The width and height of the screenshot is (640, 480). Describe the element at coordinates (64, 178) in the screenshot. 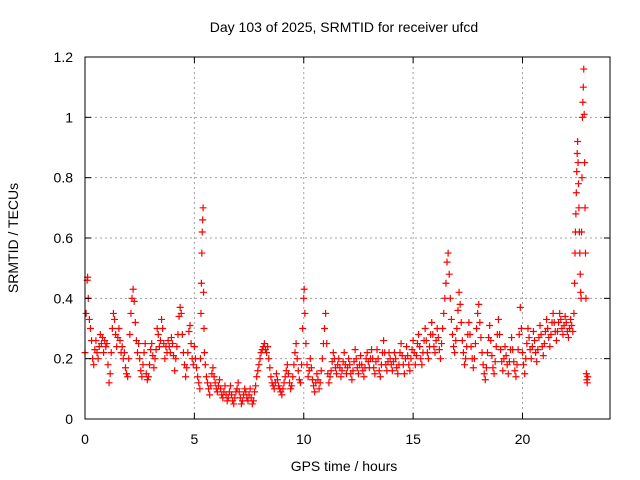

I see `y-tick-label: 0.8` at that location.